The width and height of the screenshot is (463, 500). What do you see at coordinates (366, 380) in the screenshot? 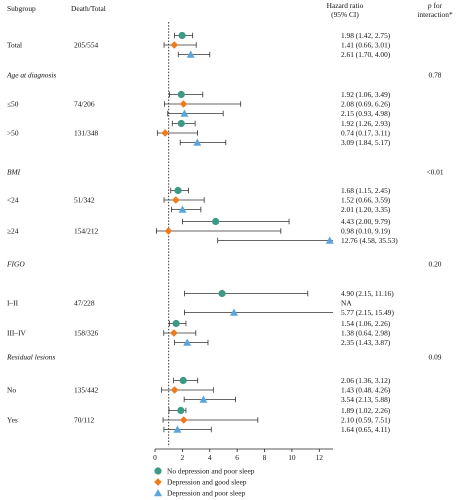
I see `hazard-ratio-ci-text: 2.06 (1.36, 3.12)` at bounding box center [366, 380].